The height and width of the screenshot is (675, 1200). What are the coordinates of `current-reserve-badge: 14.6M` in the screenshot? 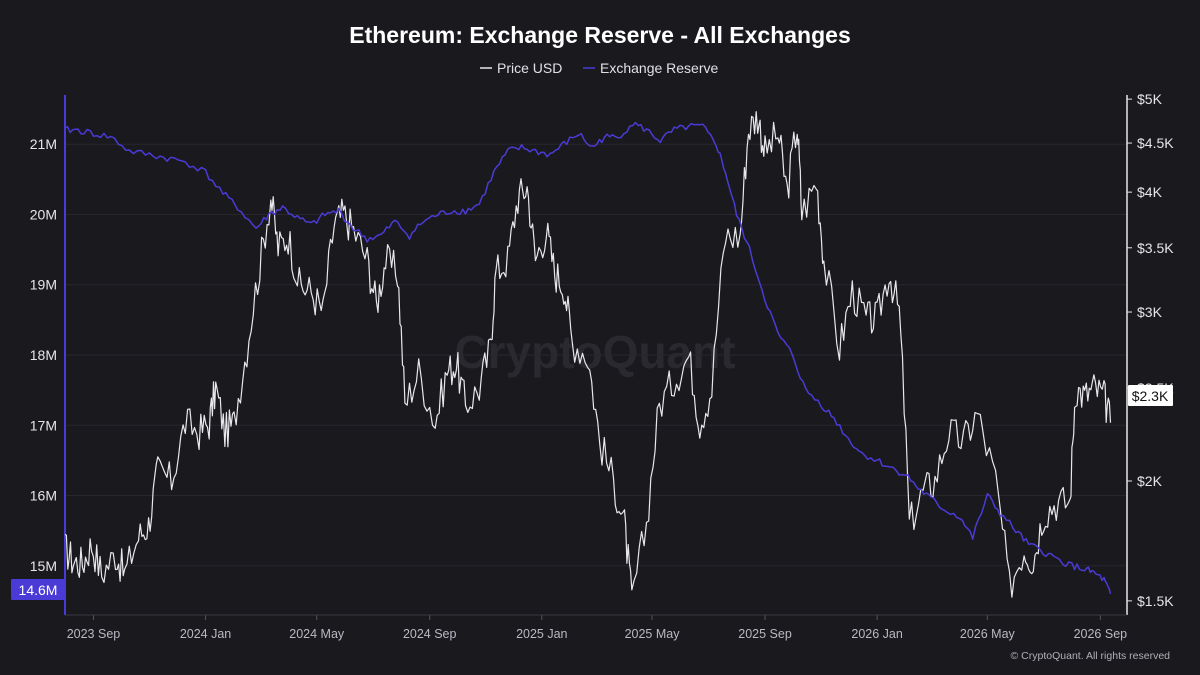 It's located at (38, 589).